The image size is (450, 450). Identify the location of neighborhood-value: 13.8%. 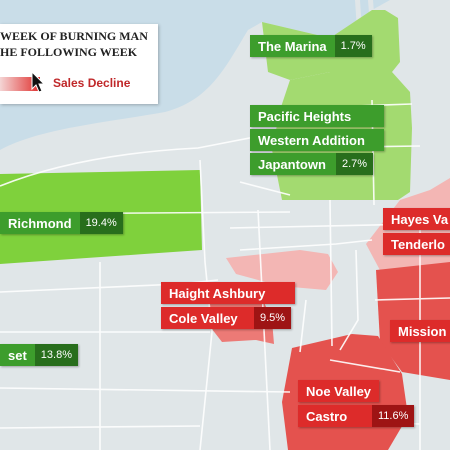
(56, 355).